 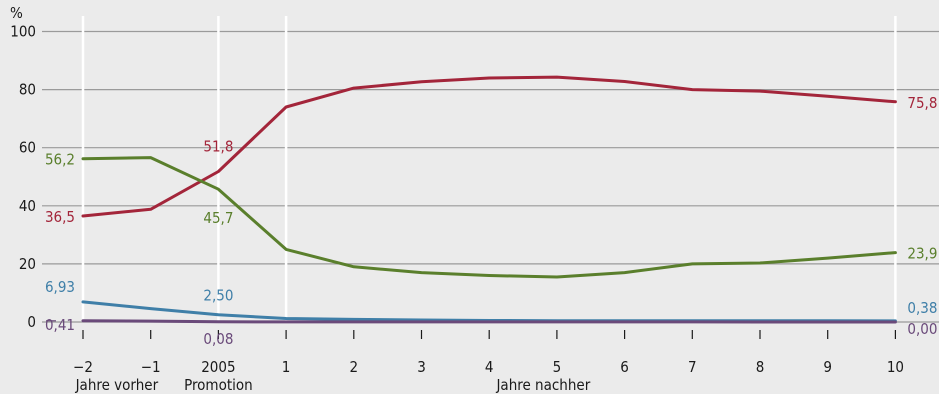 What do you see at coordinates (922, 308) in the screenshot?
I see `data-label: 0,38` at bounding box center [922, 308].